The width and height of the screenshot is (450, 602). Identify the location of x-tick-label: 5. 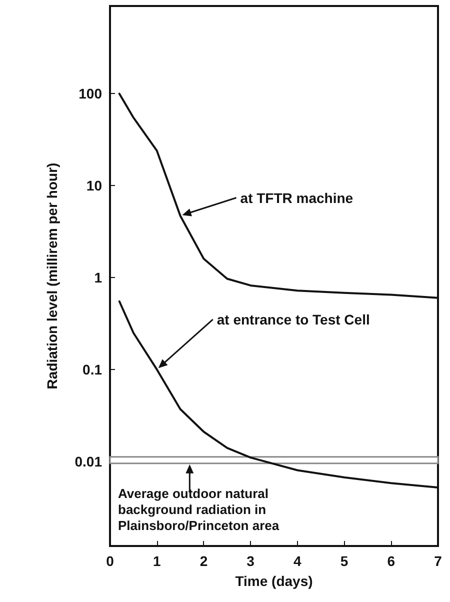
(344, 561).